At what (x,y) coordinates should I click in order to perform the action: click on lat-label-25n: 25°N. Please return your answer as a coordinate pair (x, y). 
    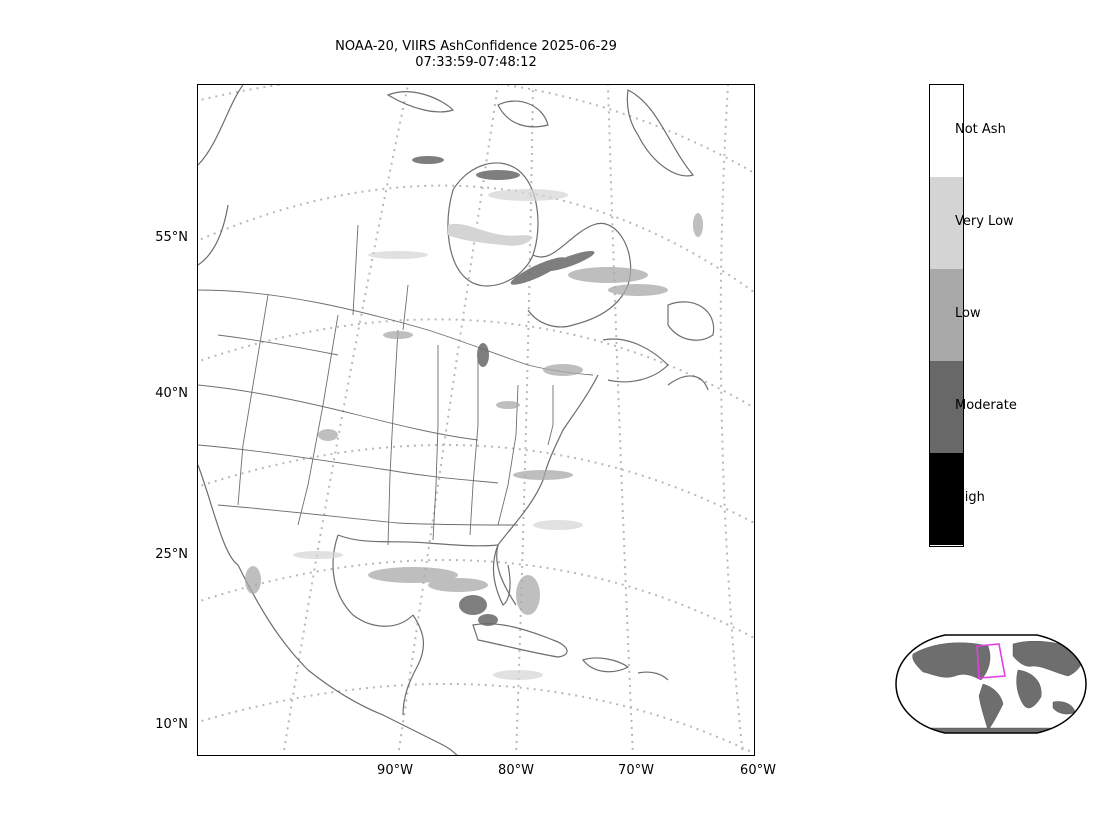
    Looking at the image, I should click on (171, 554).